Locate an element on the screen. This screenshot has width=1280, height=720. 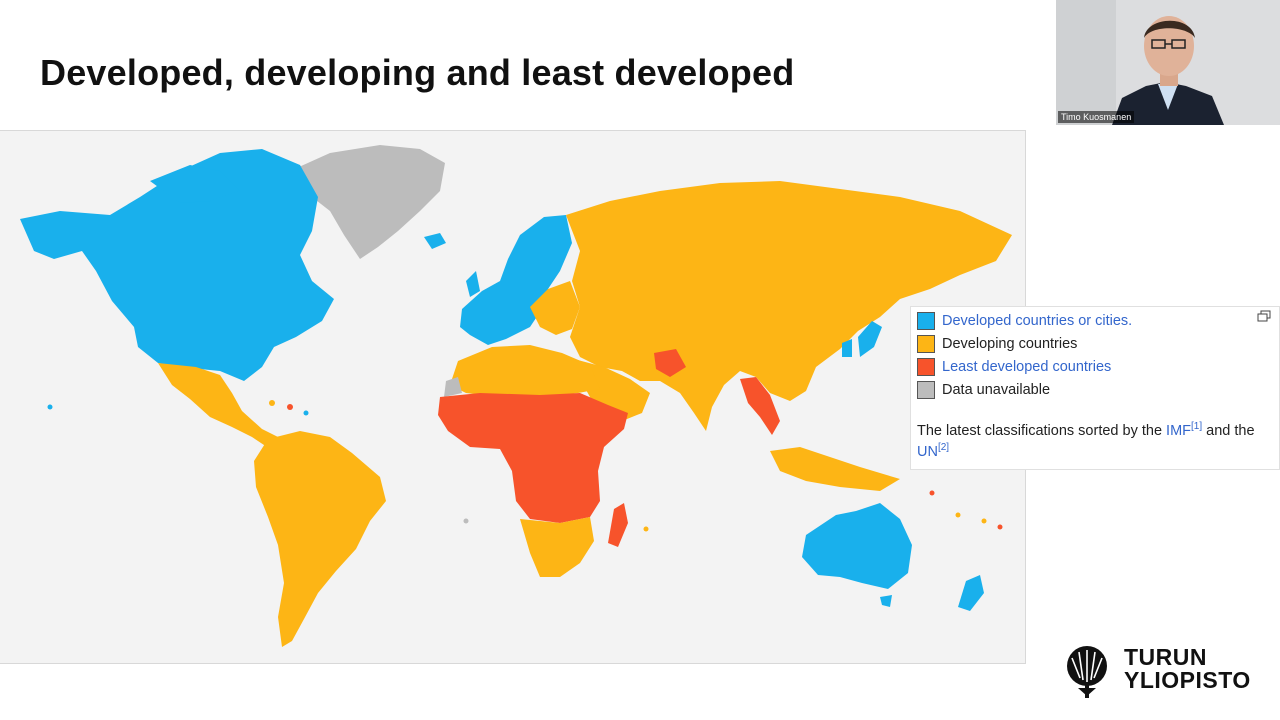
map-region-central-africa is located at coordinates (533, 458).